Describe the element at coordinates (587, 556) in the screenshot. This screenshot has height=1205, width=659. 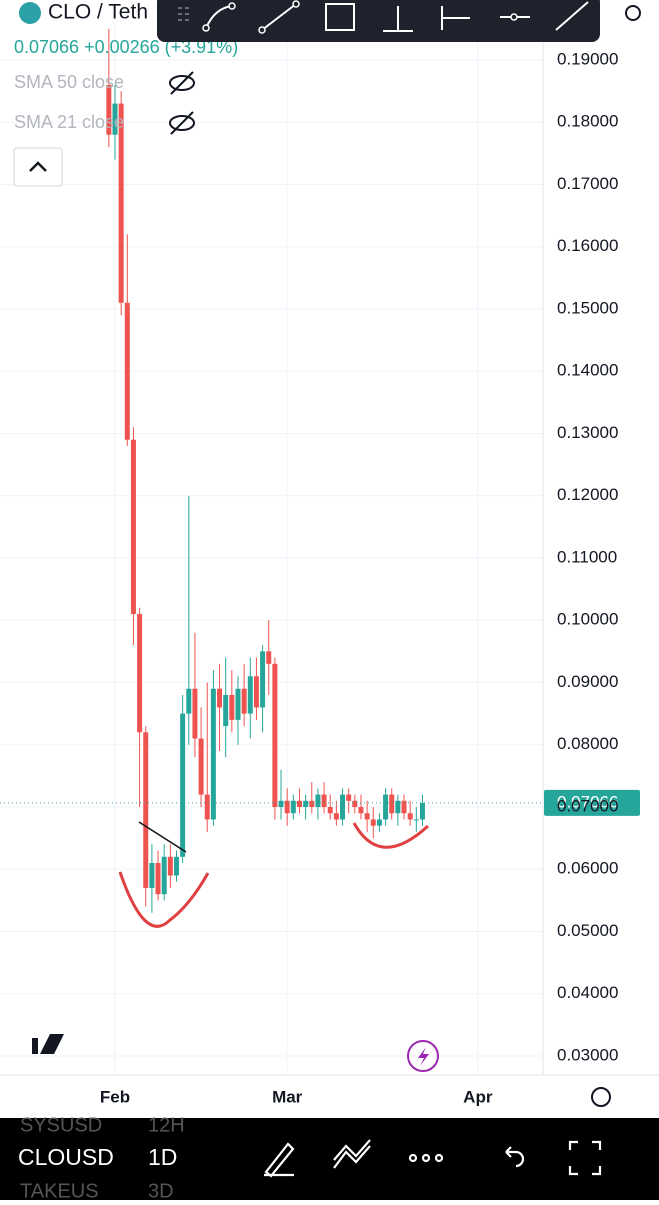
I see `y-tick-label: 0.11000` at that location.